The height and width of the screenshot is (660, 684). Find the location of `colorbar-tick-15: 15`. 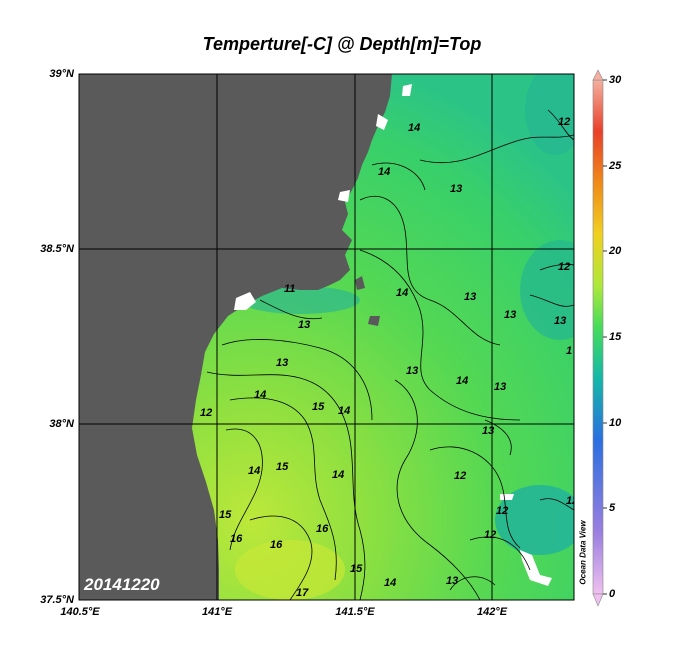

colorbar-tick-15: 15 is located at coordinates (615, 337).